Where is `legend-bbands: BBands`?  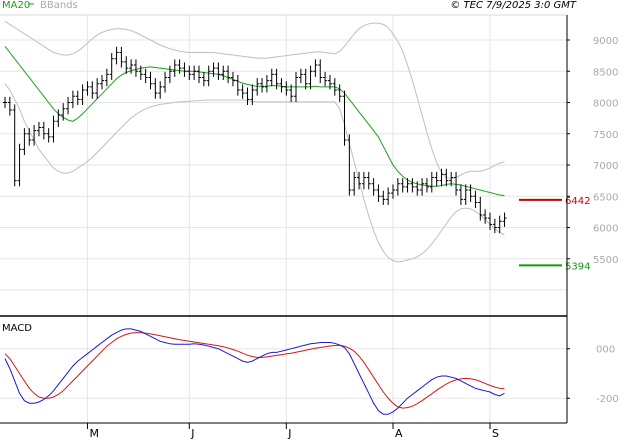 legend-bbands: BBands is located at coordinates (59, 5).